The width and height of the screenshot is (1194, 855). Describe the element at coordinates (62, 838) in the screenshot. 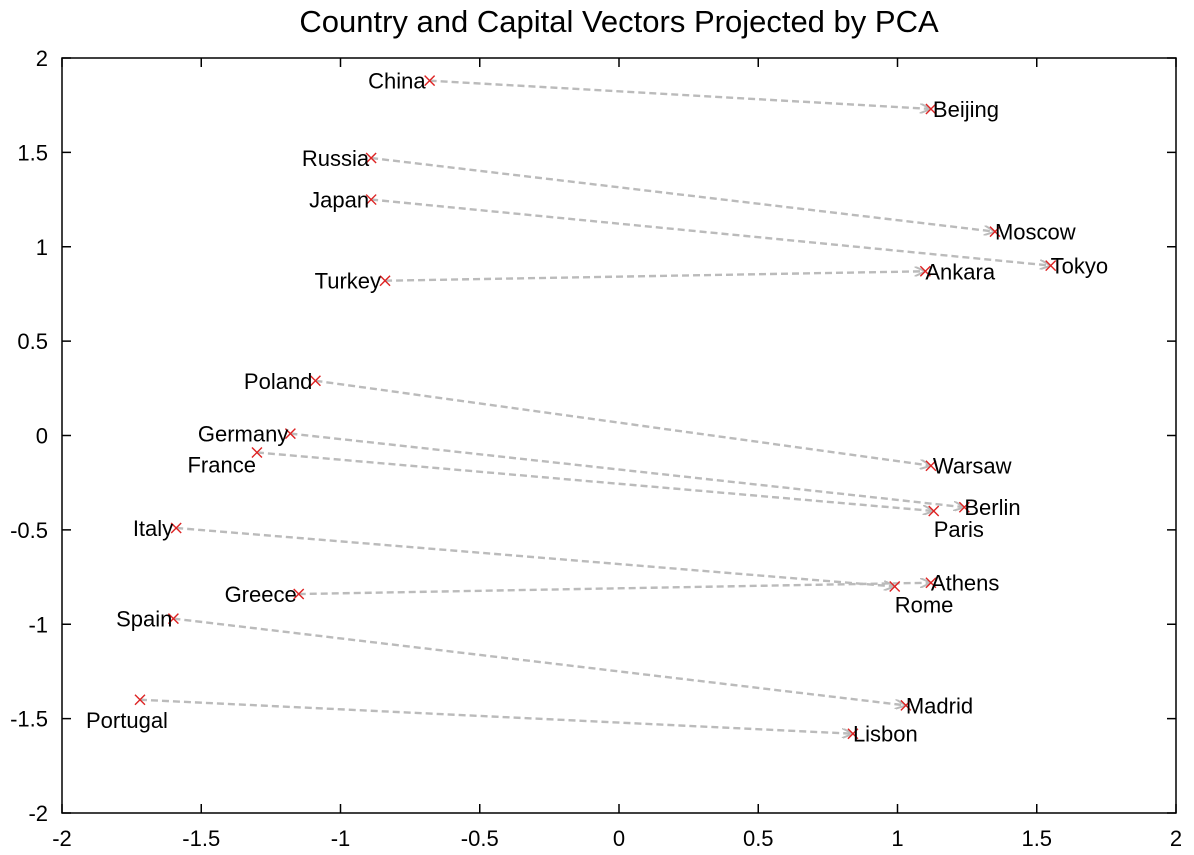

I see `x-tick-label: -2` at that location.